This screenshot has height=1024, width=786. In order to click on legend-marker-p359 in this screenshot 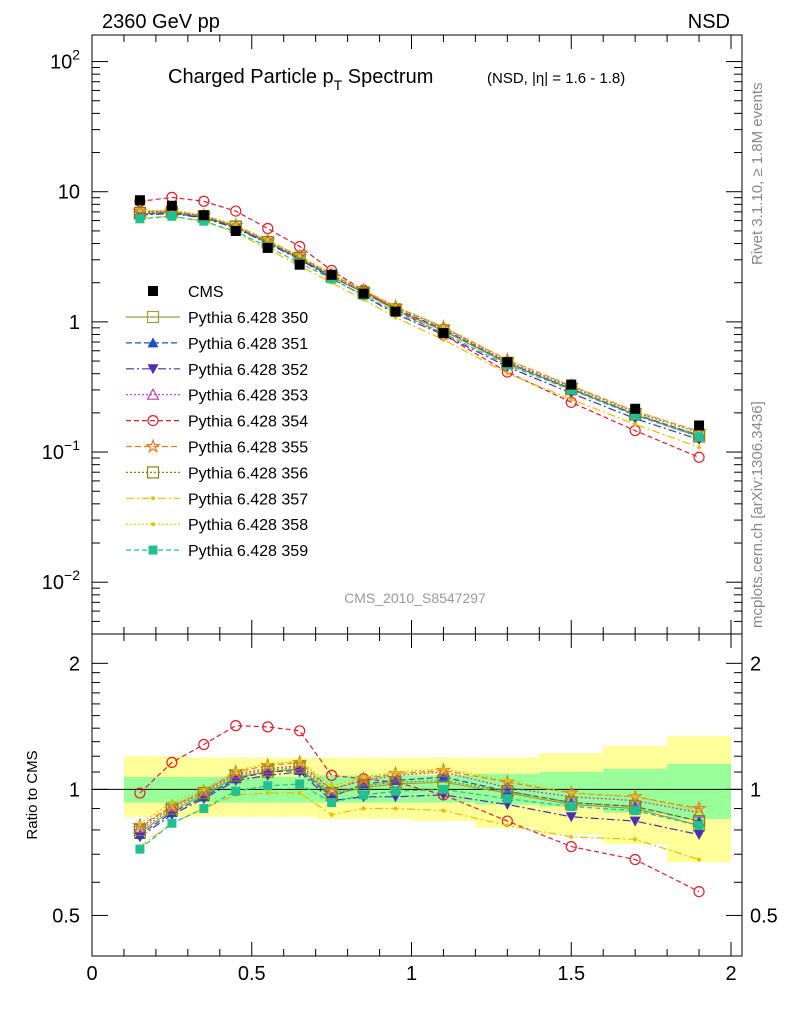, I will do `click(153, 550)`.